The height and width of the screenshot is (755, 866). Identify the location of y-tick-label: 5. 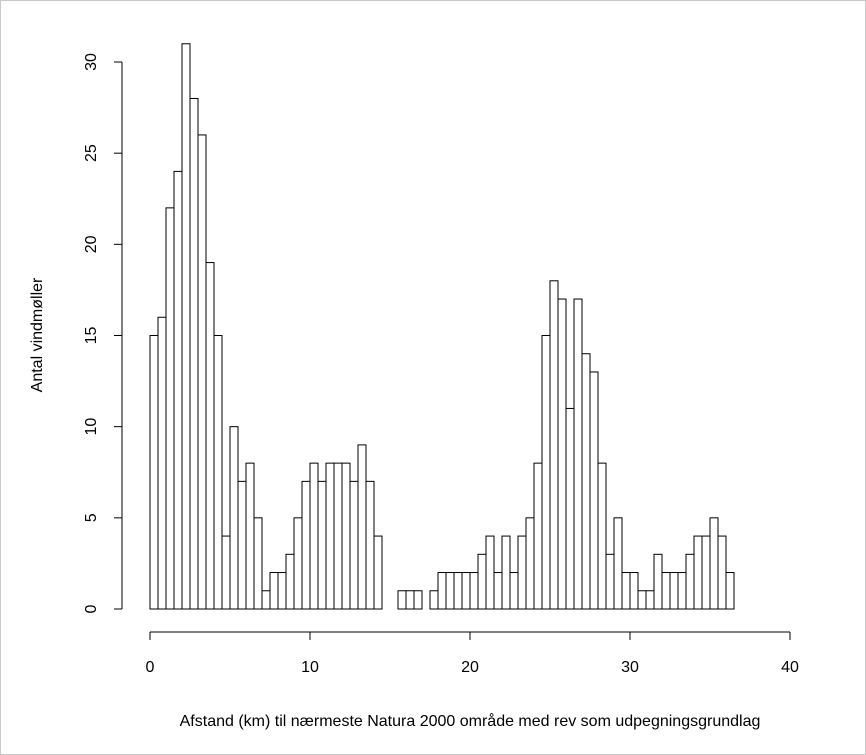
(91, 517).